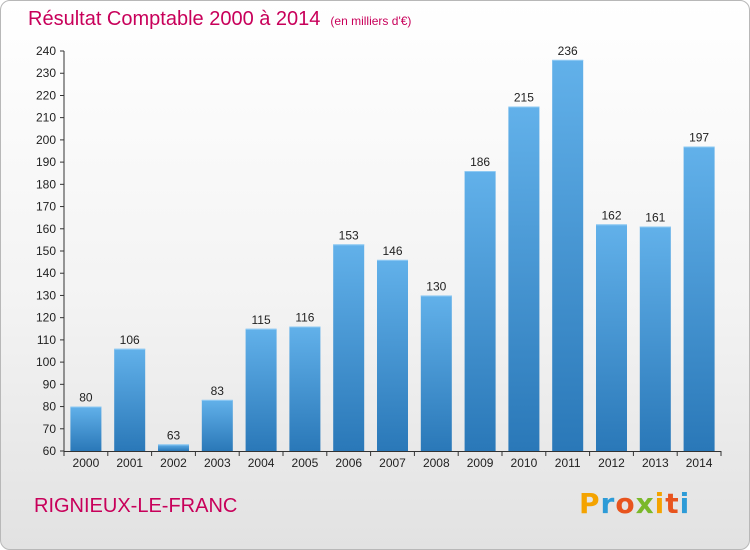  Describe the element at coordinates (611, 215) in the screenshot. I see `data-label: 162` at that location.